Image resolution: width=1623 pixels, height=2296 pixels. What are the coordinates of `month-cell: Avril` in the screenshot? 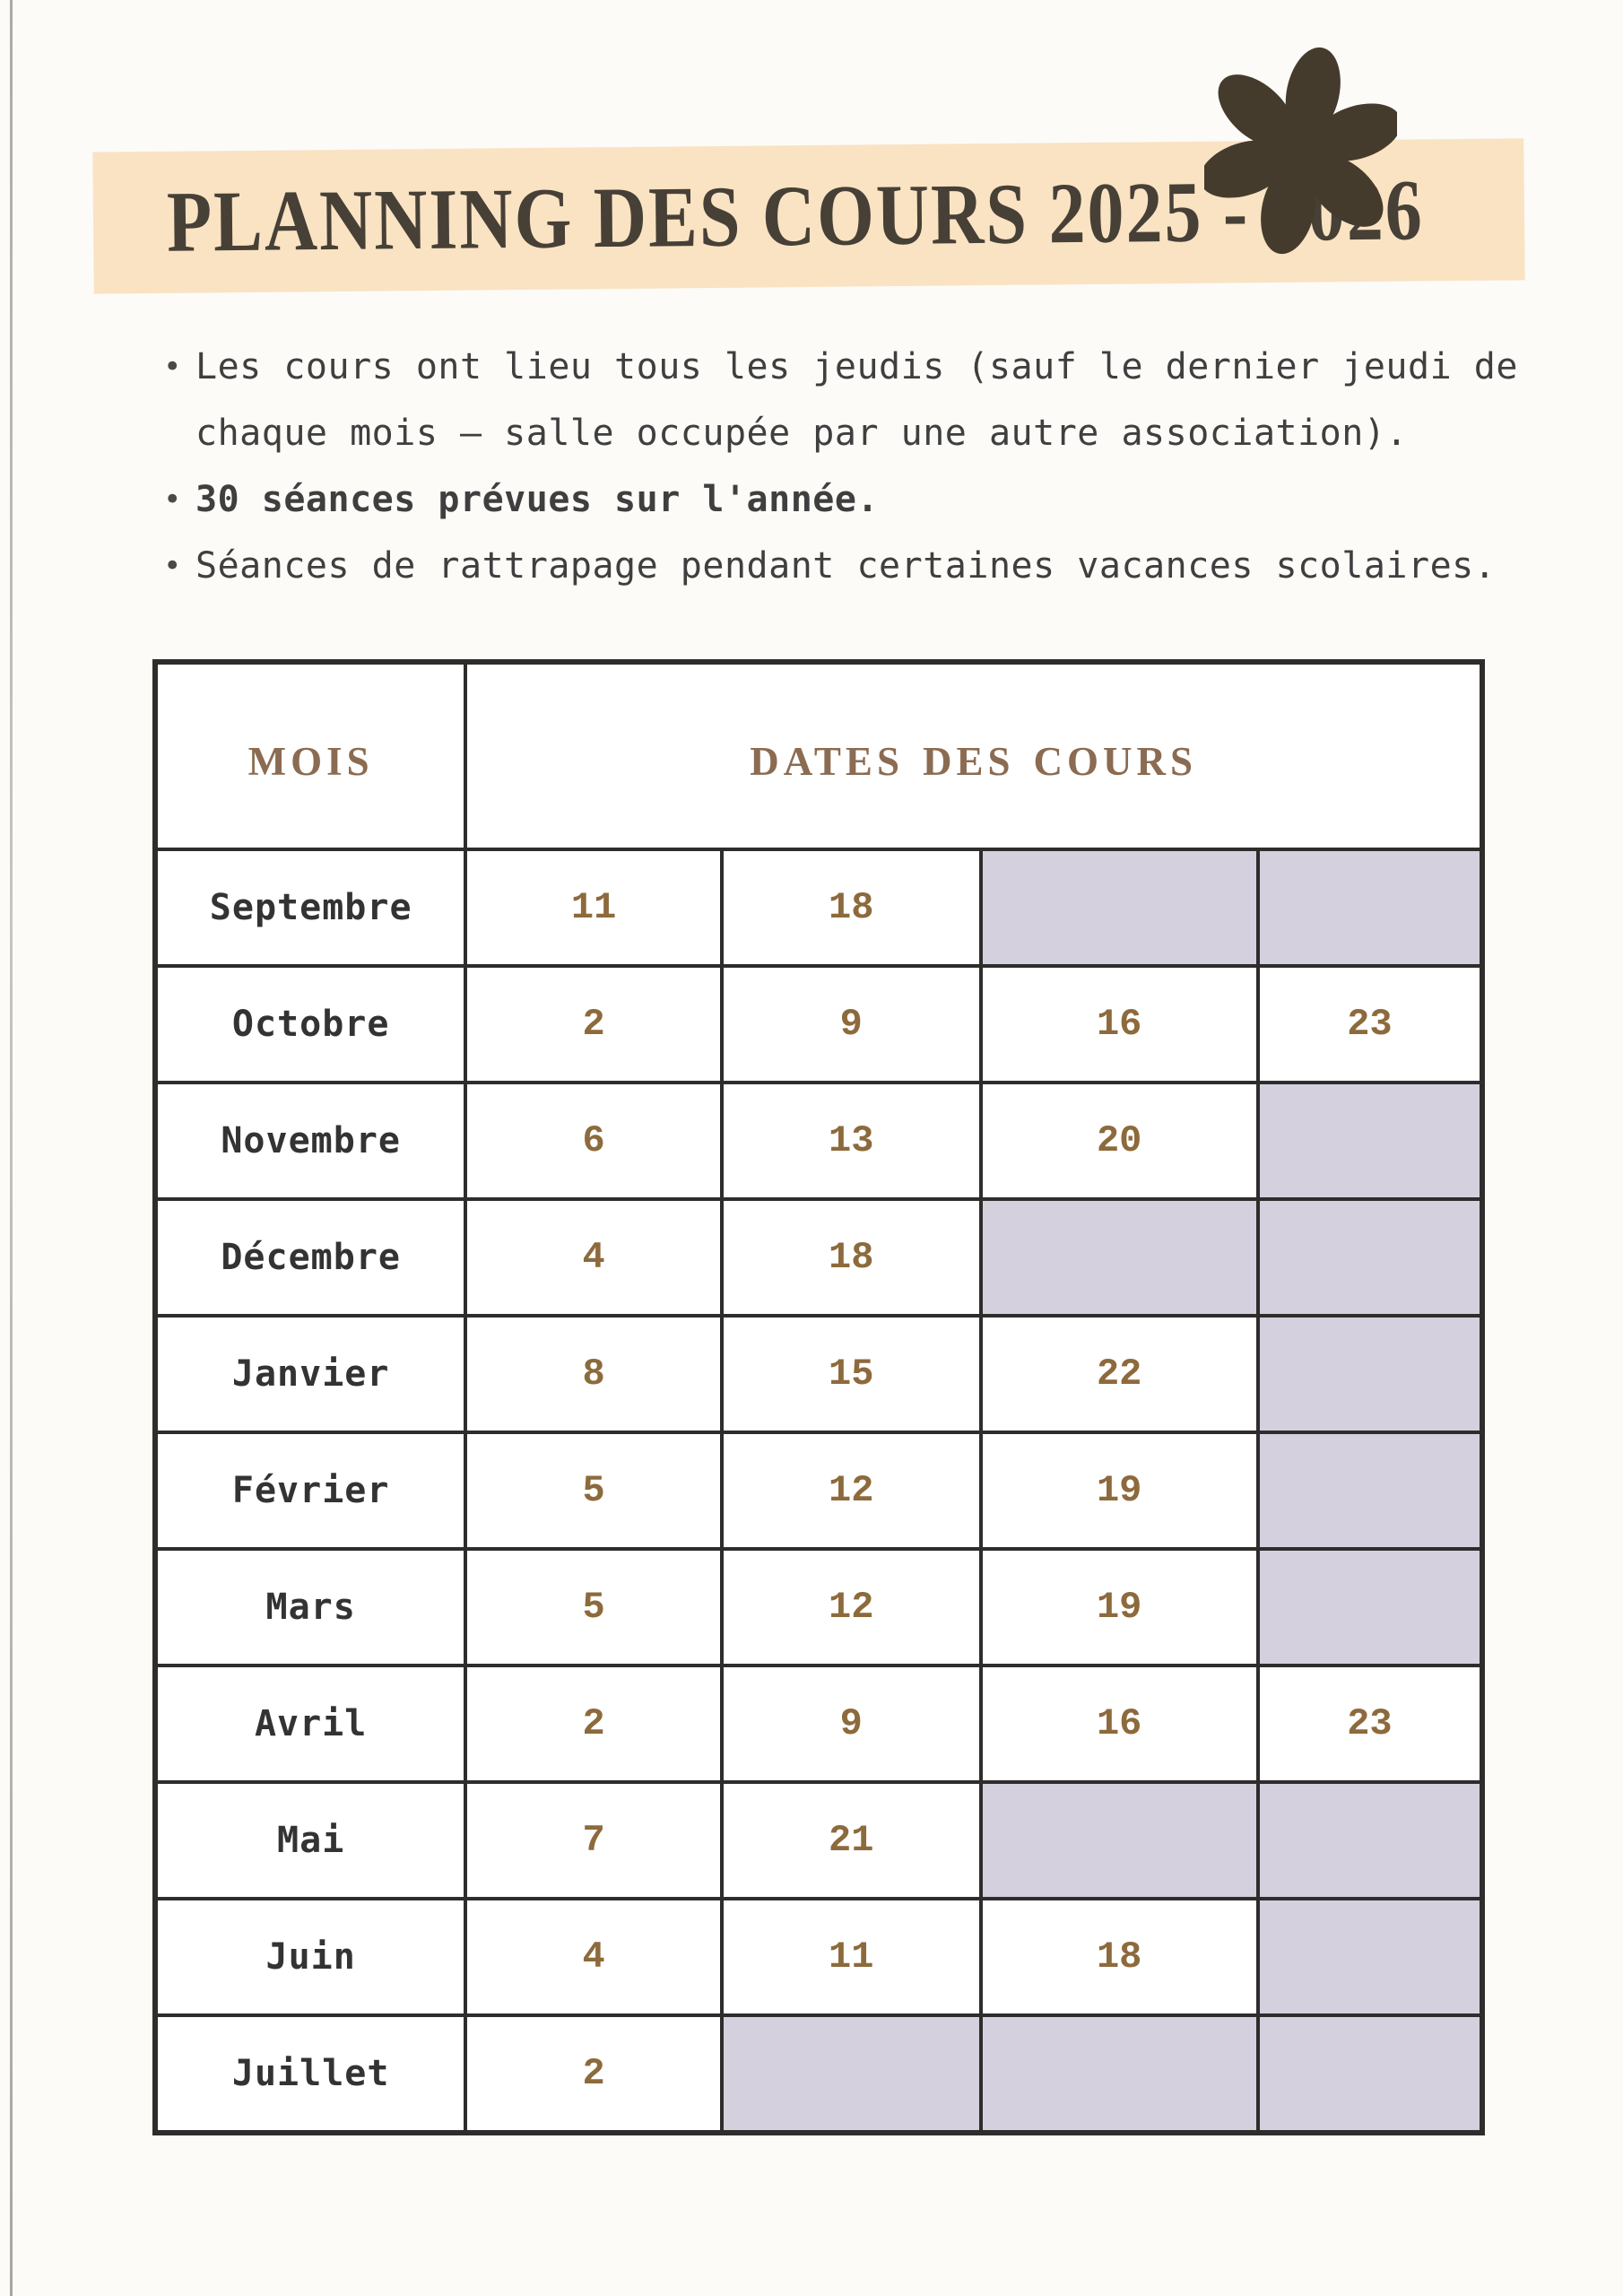 It's located at (310, 1724).